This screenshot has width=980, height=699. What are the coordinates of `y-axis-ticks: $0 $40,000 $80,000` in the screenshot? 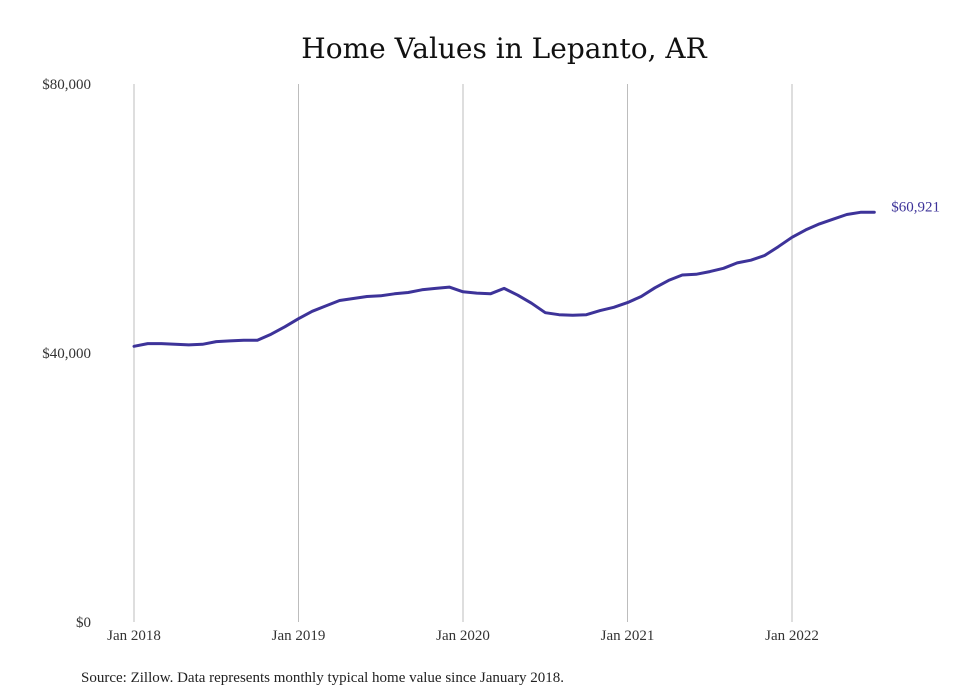 It's located at (66, 354).